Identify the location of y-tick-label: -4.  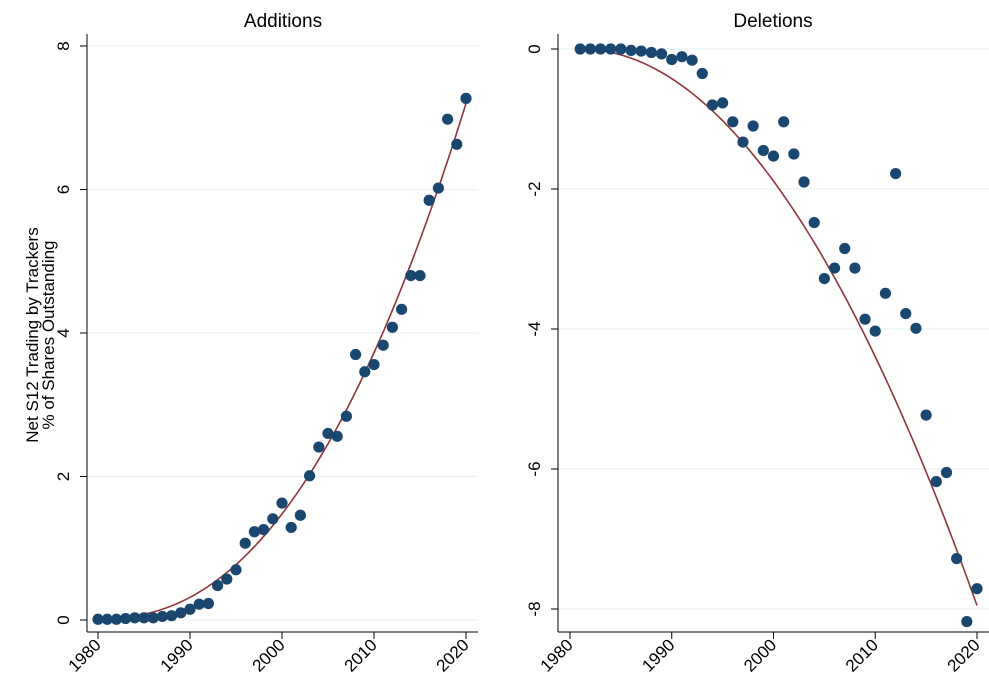
(534, 328).